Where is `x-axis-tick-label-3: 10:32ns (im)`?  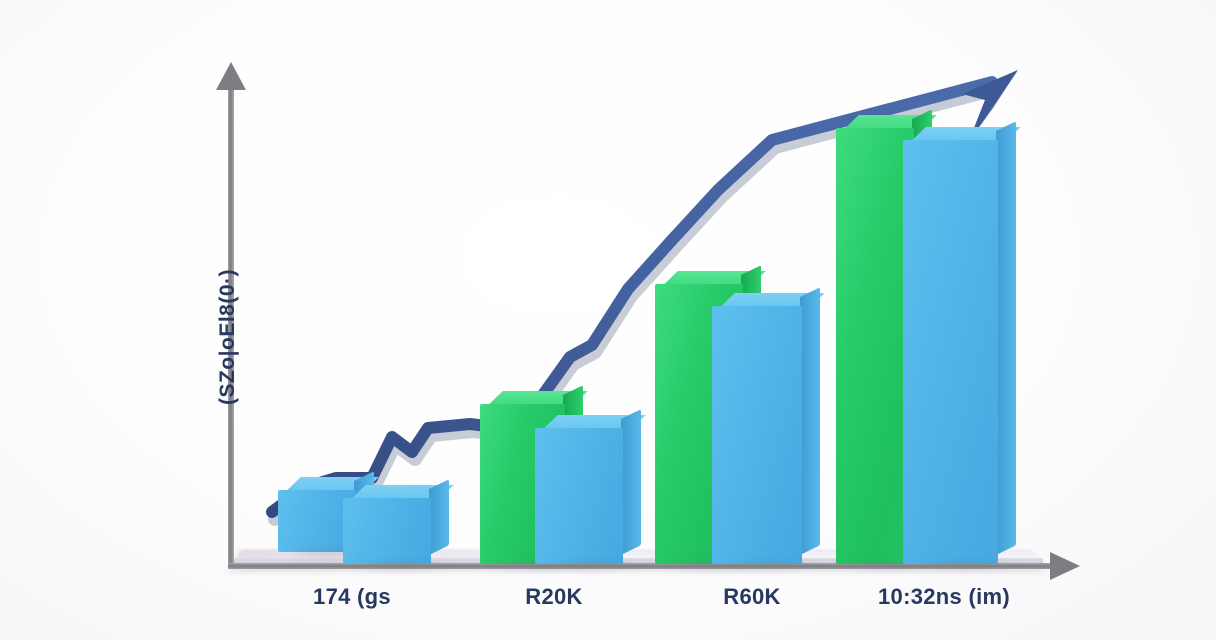 x-axis-tick-label-3: 10:32ns (im) is located at coordinates (944, 596).